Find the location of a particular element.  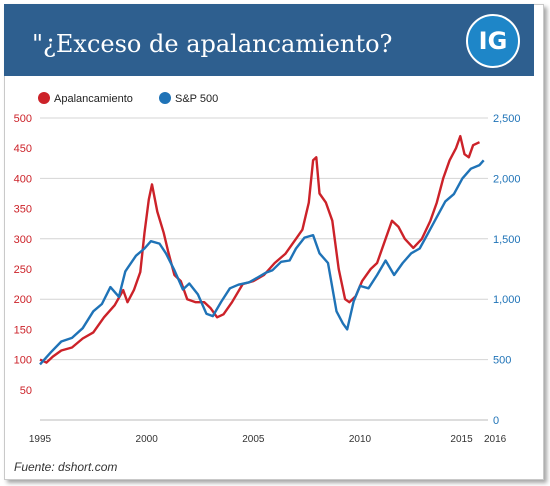

chart-header: "¿Exceso de apalancamiento? IG is located at coordinates (269, 40).